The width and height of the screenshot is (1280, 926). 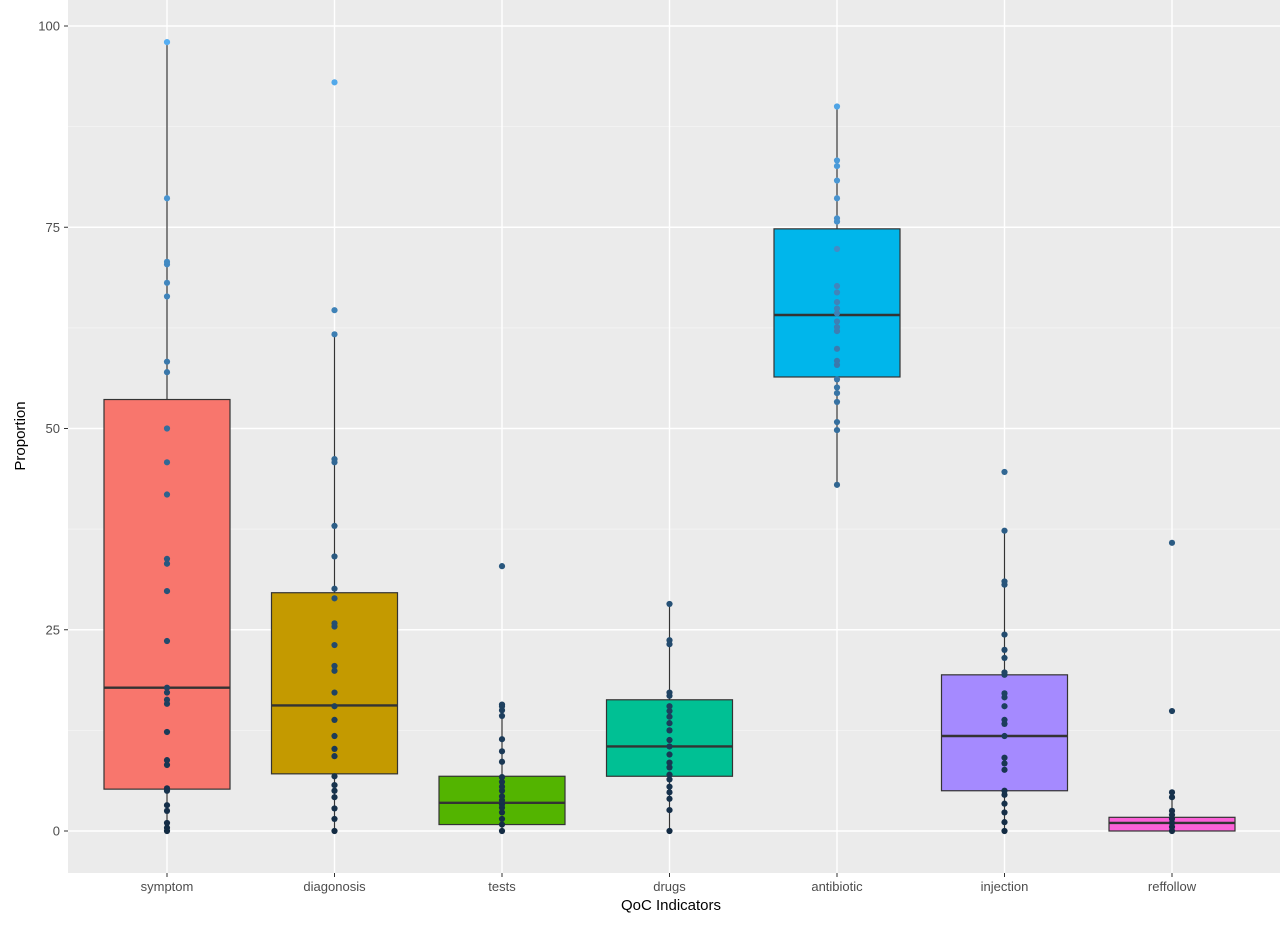 I want to click on y-axis-title: Proportion, so click(x=20, y=435).